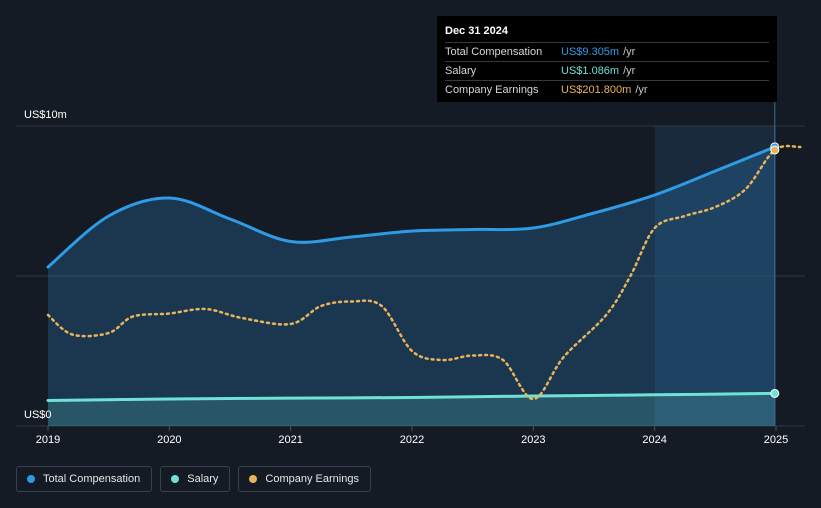 This screenshot has width=821, height=508. I want to click on salary-area, so click(411, 409).